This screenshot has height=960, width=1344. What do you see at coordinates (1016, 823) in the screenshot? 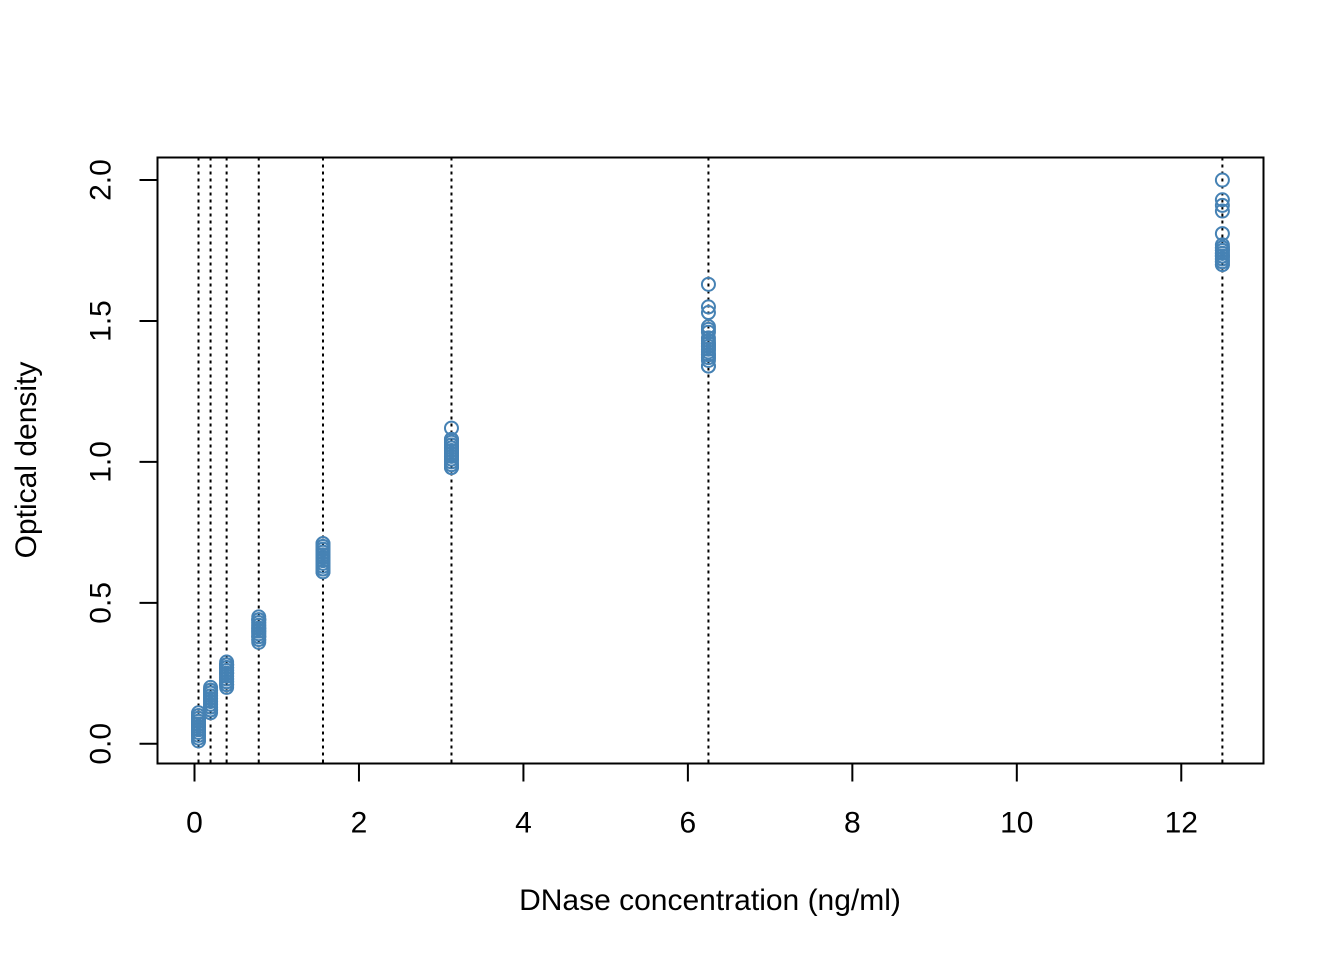
I see `x-tick-label: 10` at bounding box center [1016, 823].